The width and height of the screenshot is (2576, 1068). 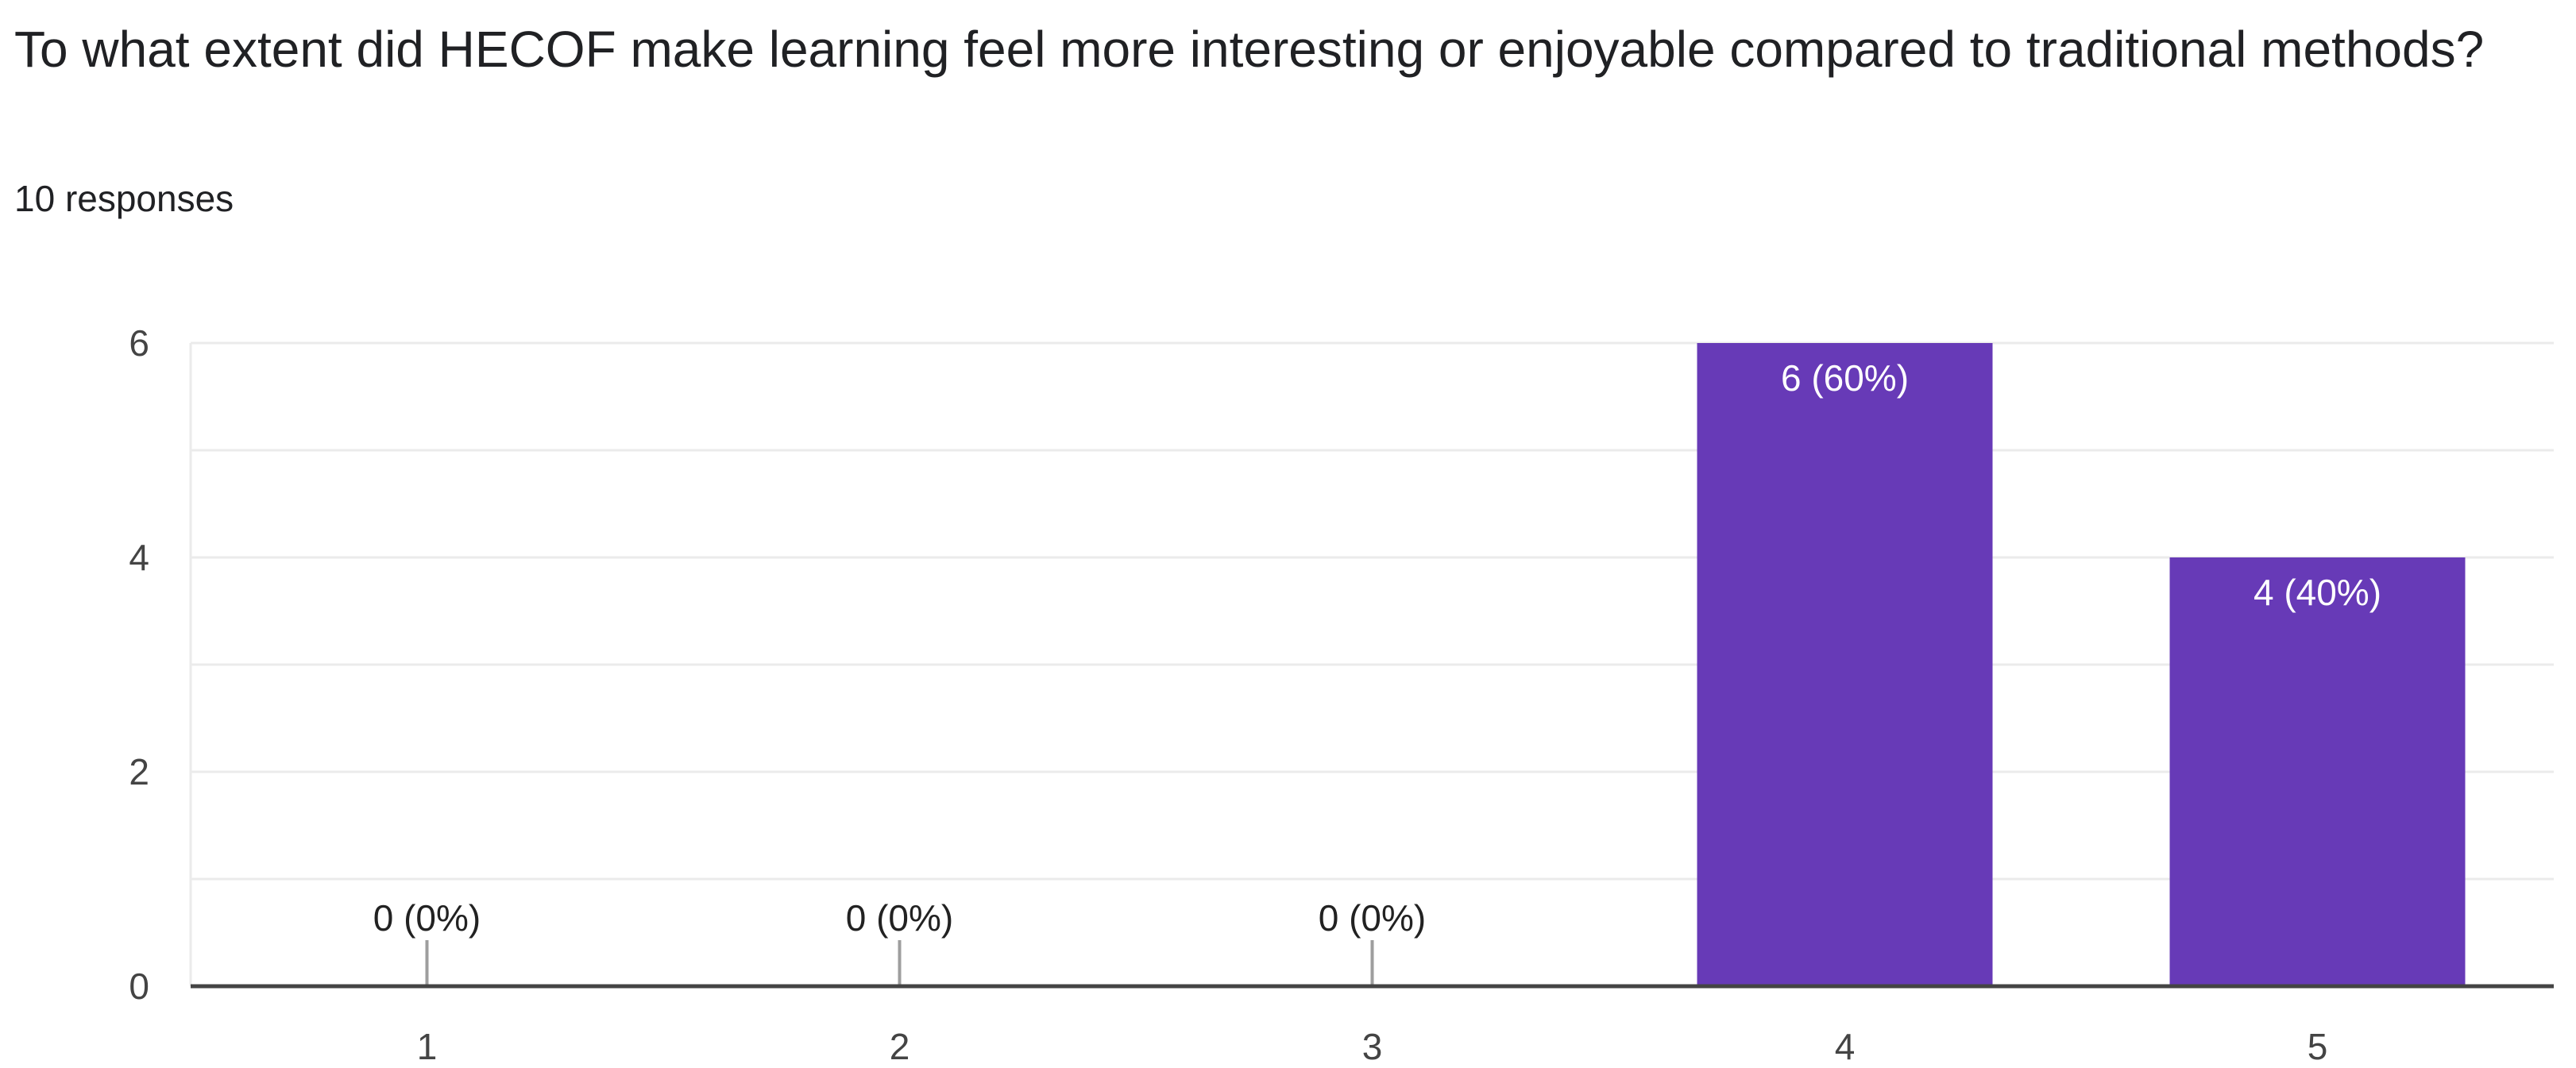 What do you see at coordinates (2318, 1046) in the screenshot?
I see `x-tick-label: 5` at bounding box center [2318, 1046].